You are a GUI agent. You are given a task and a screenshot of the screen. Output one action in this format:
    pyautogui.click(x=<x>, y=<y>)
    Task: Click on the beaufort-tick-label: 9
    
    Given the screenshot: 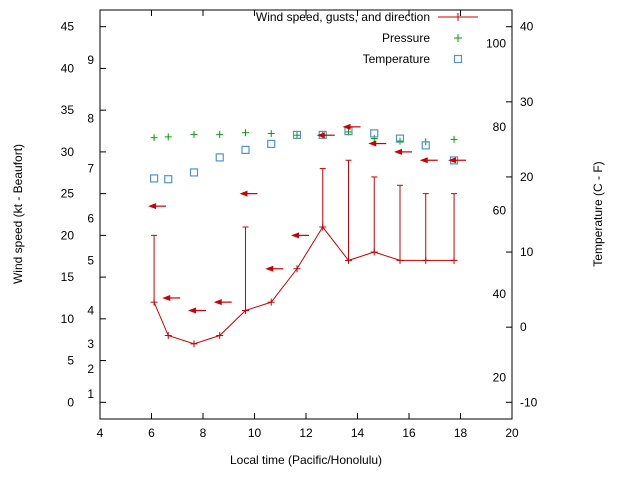 What is the action you would take?
    pyautogui.click(x=90, y=60)
    